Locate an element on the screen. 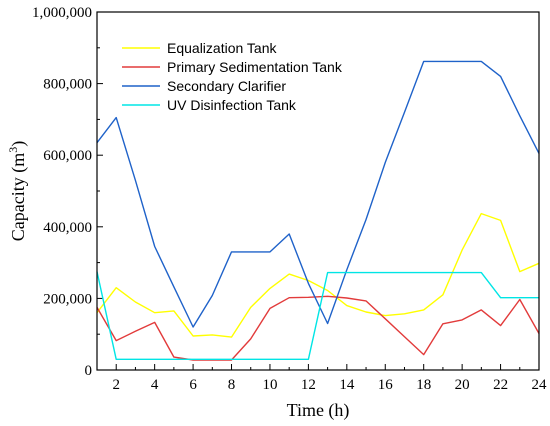 This screenshot has width=550, height=426. x-tick-label: 18 is located at coordinates (423, 385).